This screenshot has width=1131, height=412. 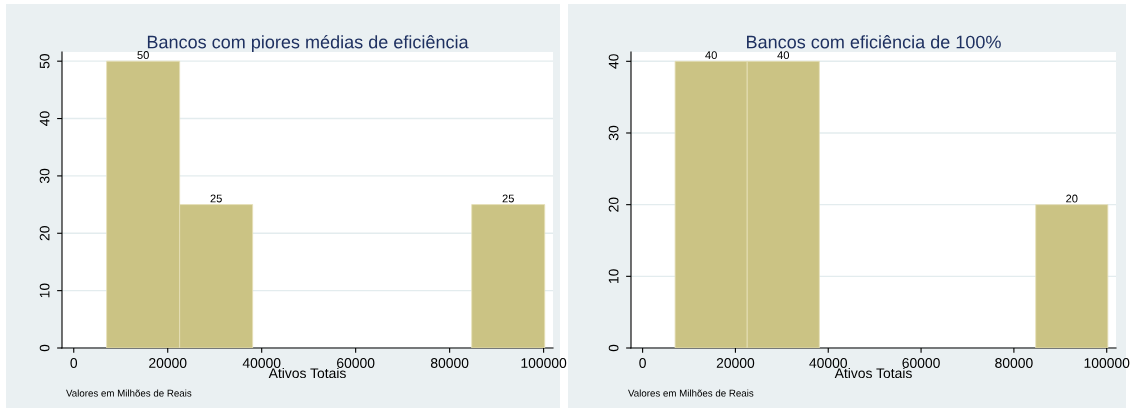 What do you see at coordinates (44, 61) in the screenshot?
I see `y-tick-label: 50` at bounding box center [44, 61].